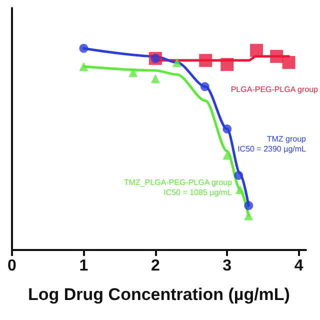 This screenshot has width=320, height=320. What do you see at coordinates (272, 149) in the screenshot?
I see `annotation: IC50 = 2390 µg/mL` at bounding box center [272, 149].